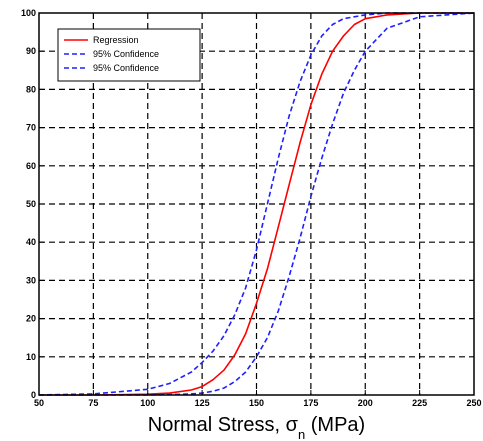  Describe the element at coordinates (202, 403) in the screenshot. I see `x-tick-label: 125` at that location.